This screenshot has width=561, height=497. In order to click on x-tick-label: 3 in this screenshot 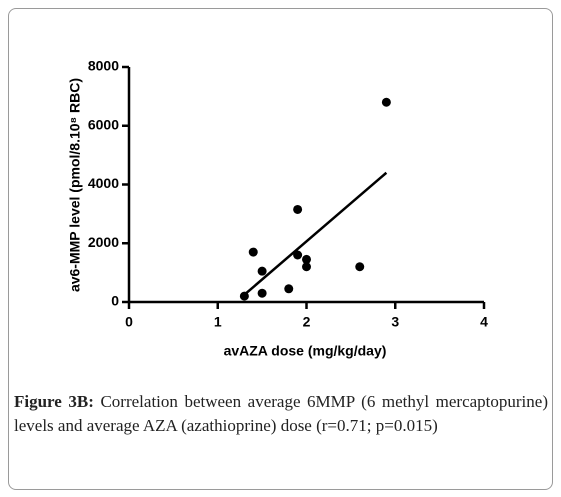, I will do `click(395, 322)`.